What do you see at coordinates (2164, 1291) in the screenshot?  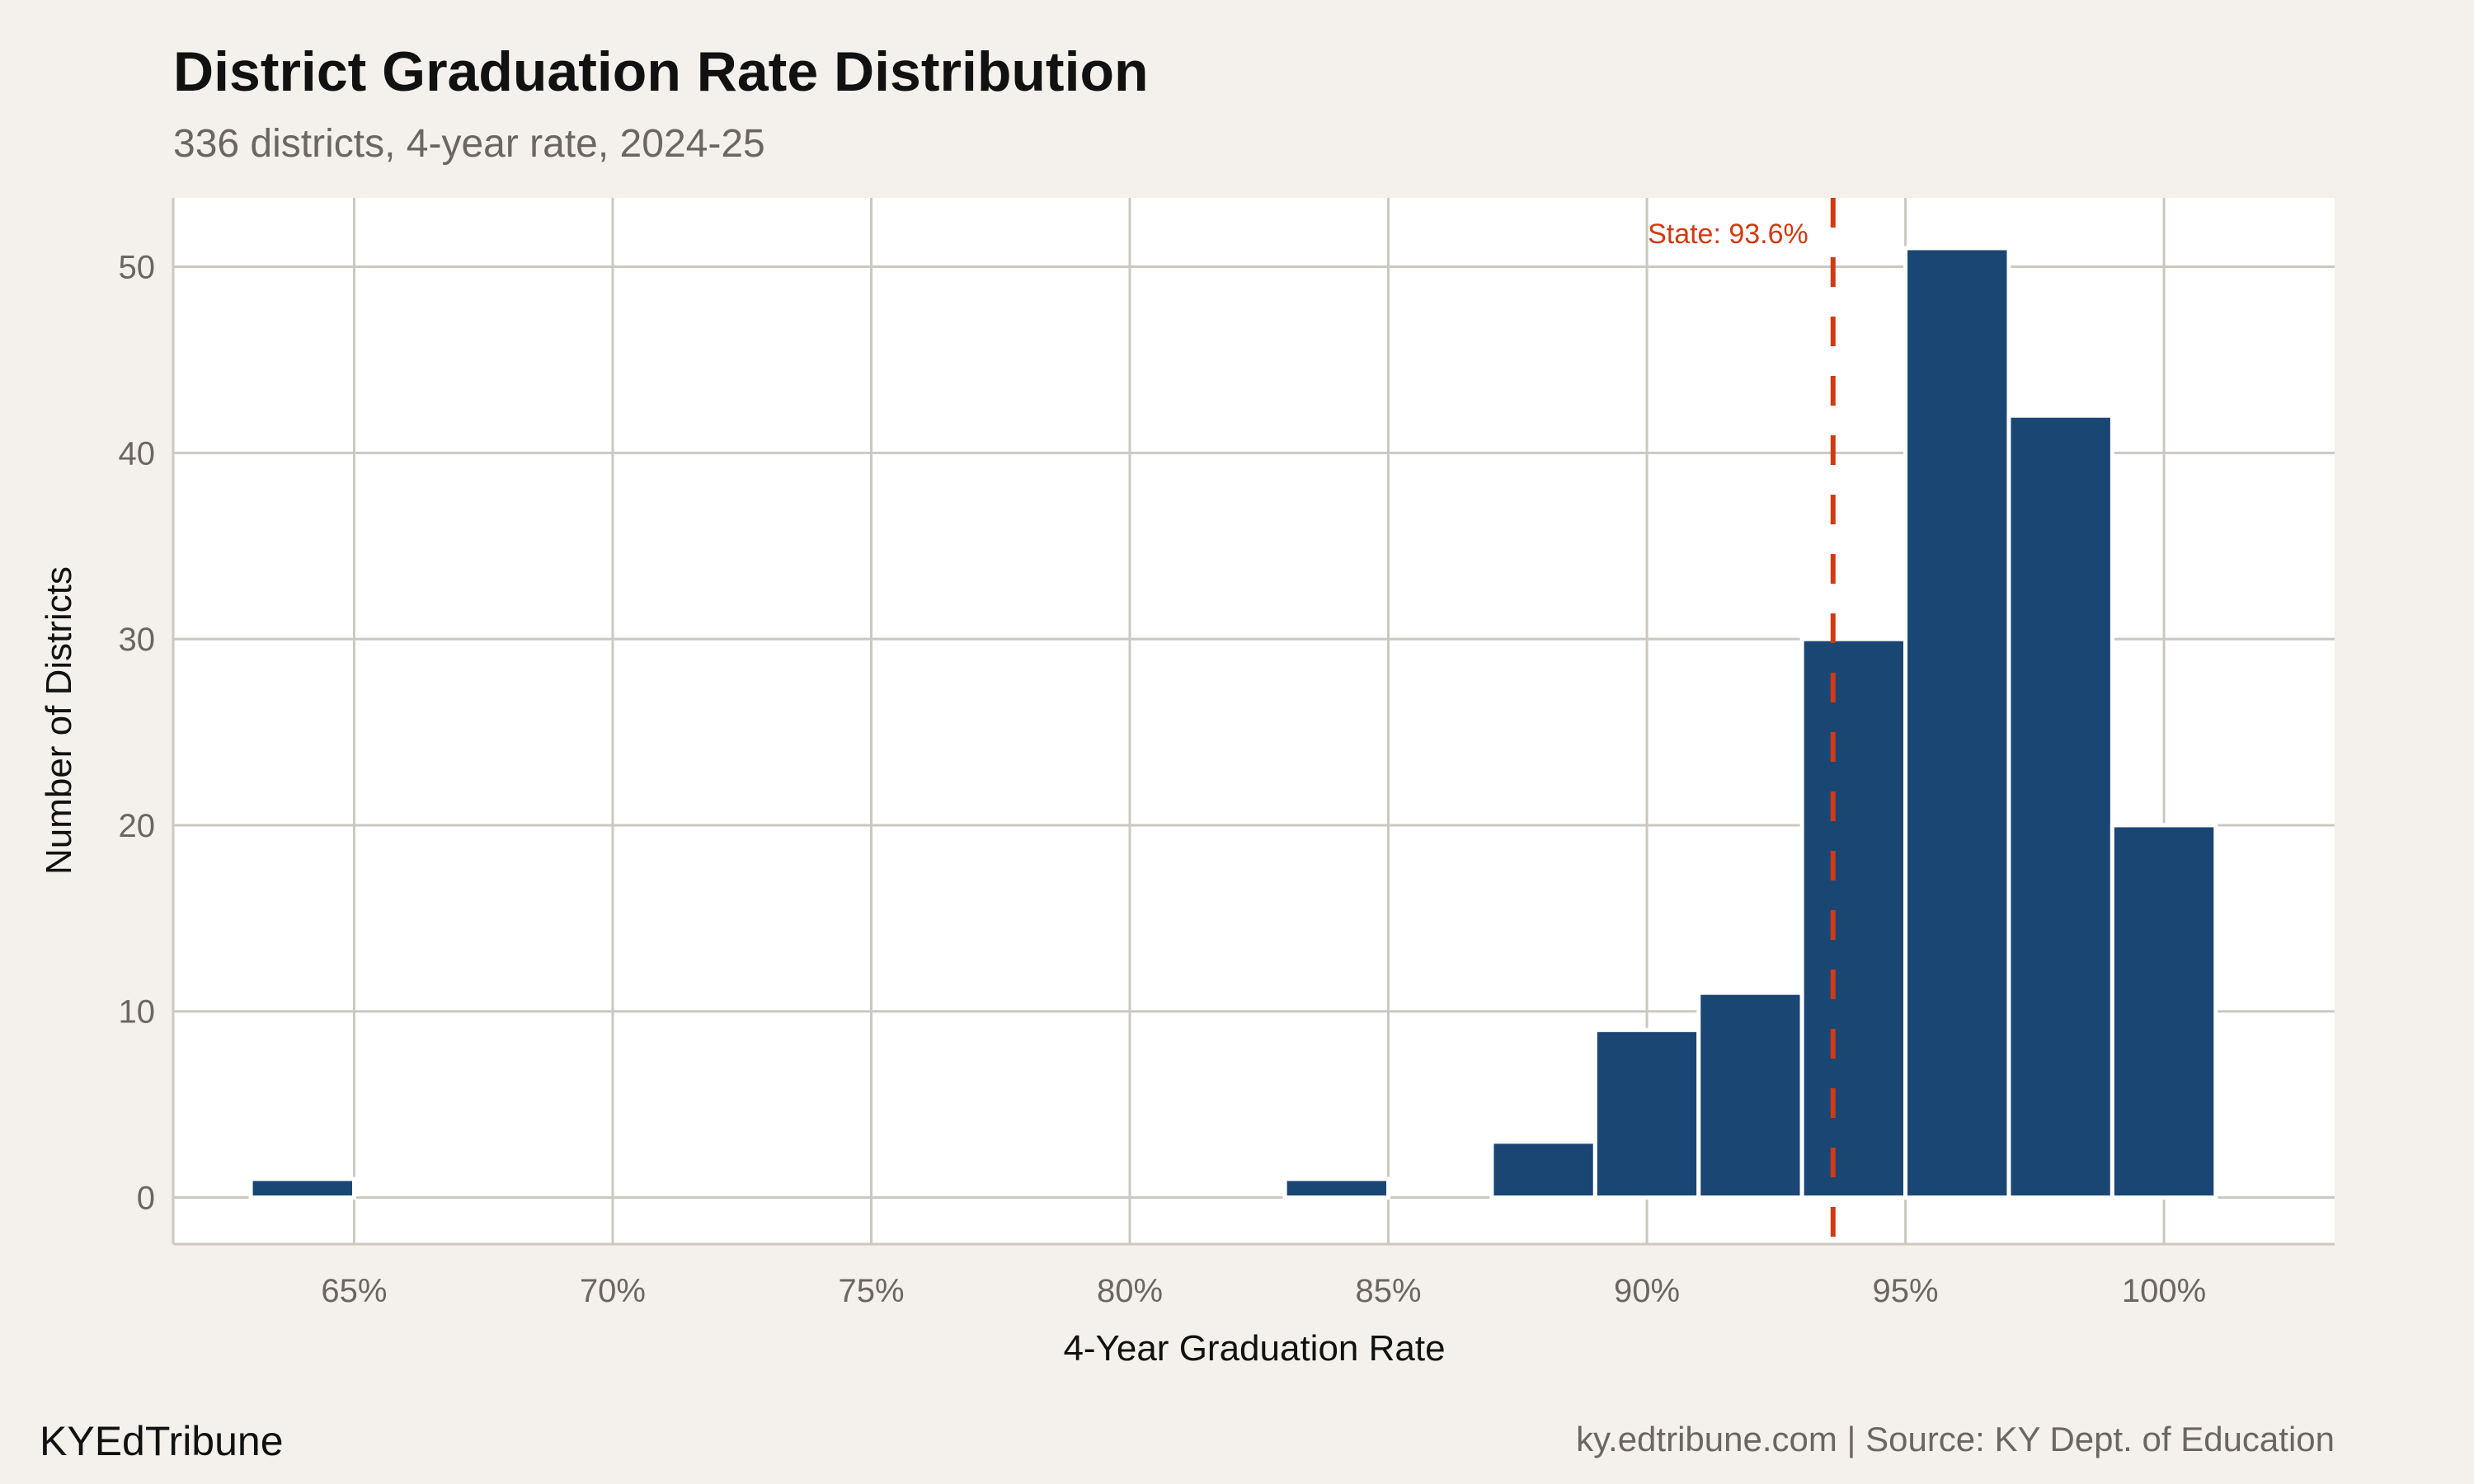 I see `x-tick-label: 100%` at bounding box center [2164, 1291].